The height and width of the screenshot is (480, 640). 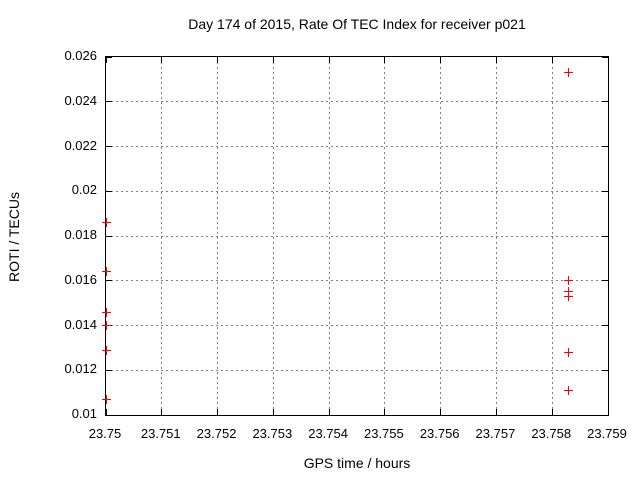 I want to click on y-tick-label: 0.026, so click(x=80, y=55).